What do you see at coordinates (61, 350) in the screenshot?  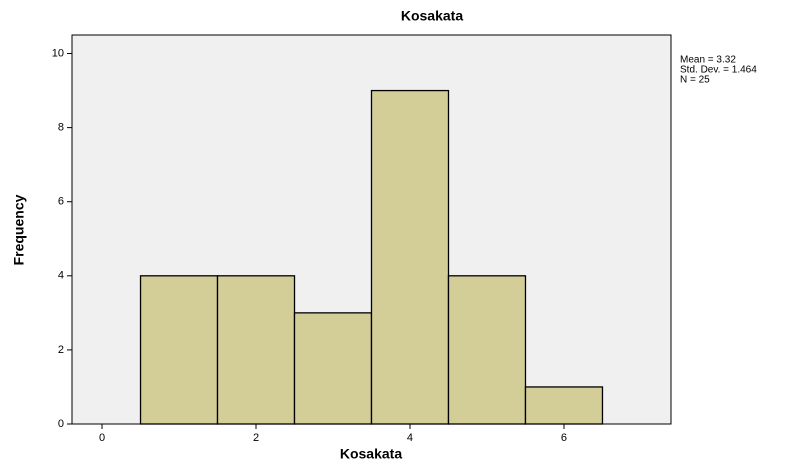 I see `y-tick-label: 2` at bounding box center [61, 350].